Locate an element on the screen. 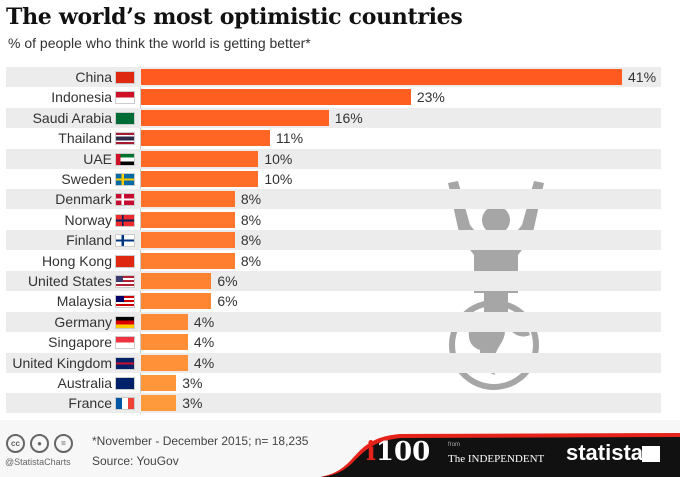 The image size is (680, 477). bar-row: Germany 4% is located at coordinates (333, 321).